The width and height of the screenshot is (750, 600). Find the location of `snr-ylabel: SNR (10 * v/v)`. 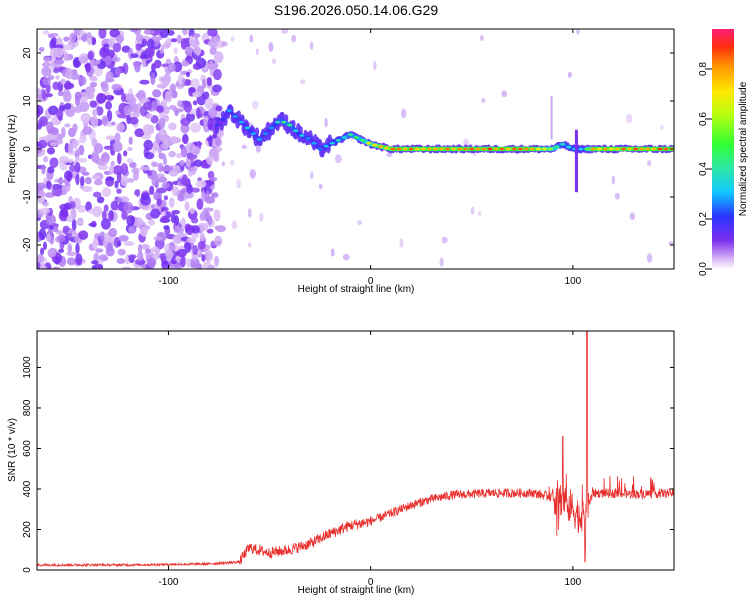

snr-ylabel: SNR (10 * v/v) is located at coordinates (12, 450).